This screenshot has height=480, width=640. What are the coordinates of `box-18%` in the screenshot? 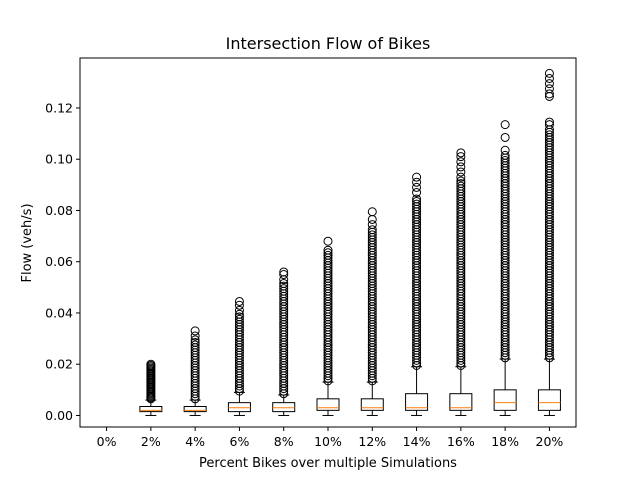 It's located at (505, 268).